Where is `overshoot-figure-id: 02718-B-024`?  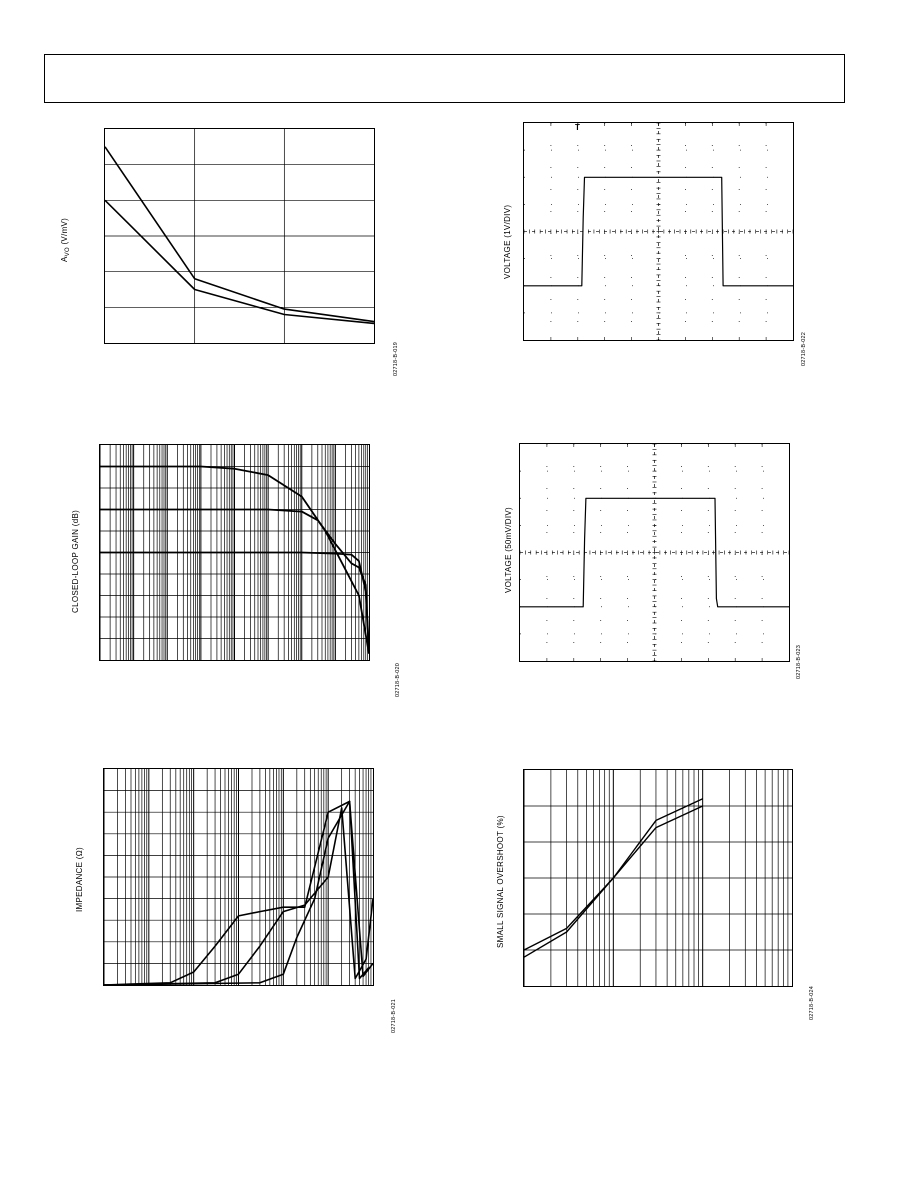
overshoot-figure-id: 02718-B-024 is located at coordinates (812, 1002).